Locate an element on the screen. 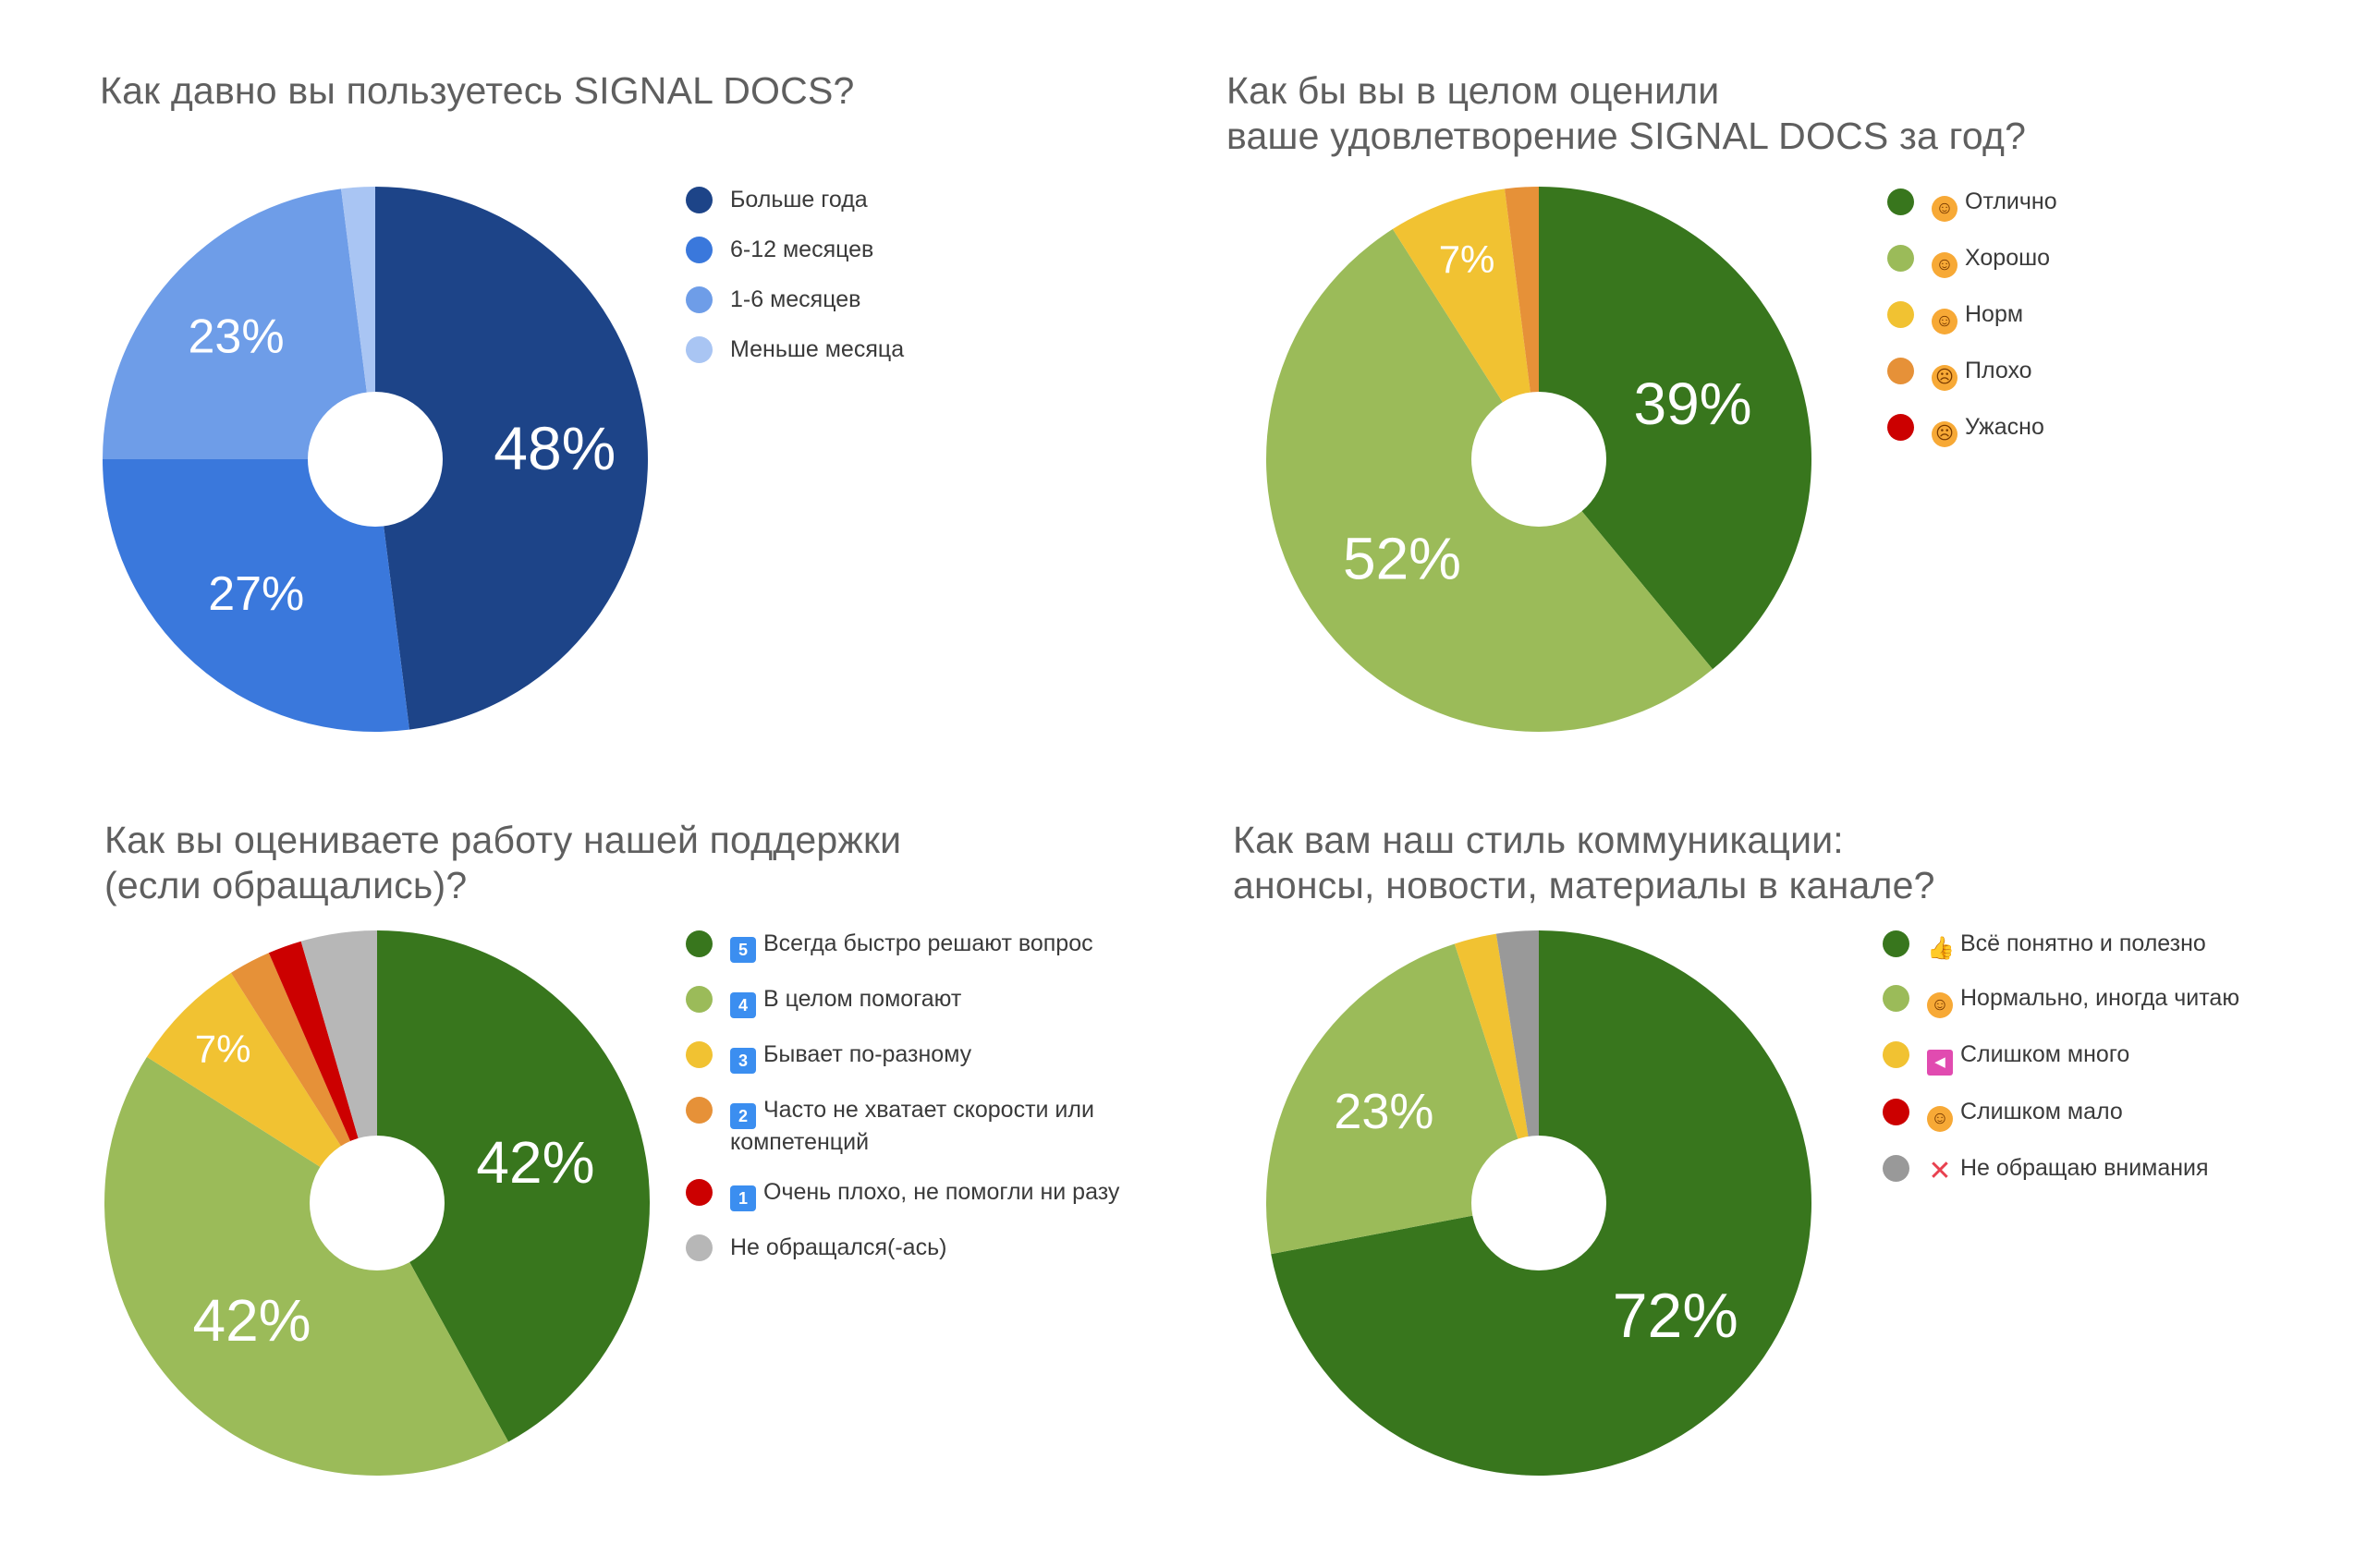 The width and height of the screenshot is (2366, 1568). legend-item: 3 Бывает по-разному is located at coordinates (902, 1057).